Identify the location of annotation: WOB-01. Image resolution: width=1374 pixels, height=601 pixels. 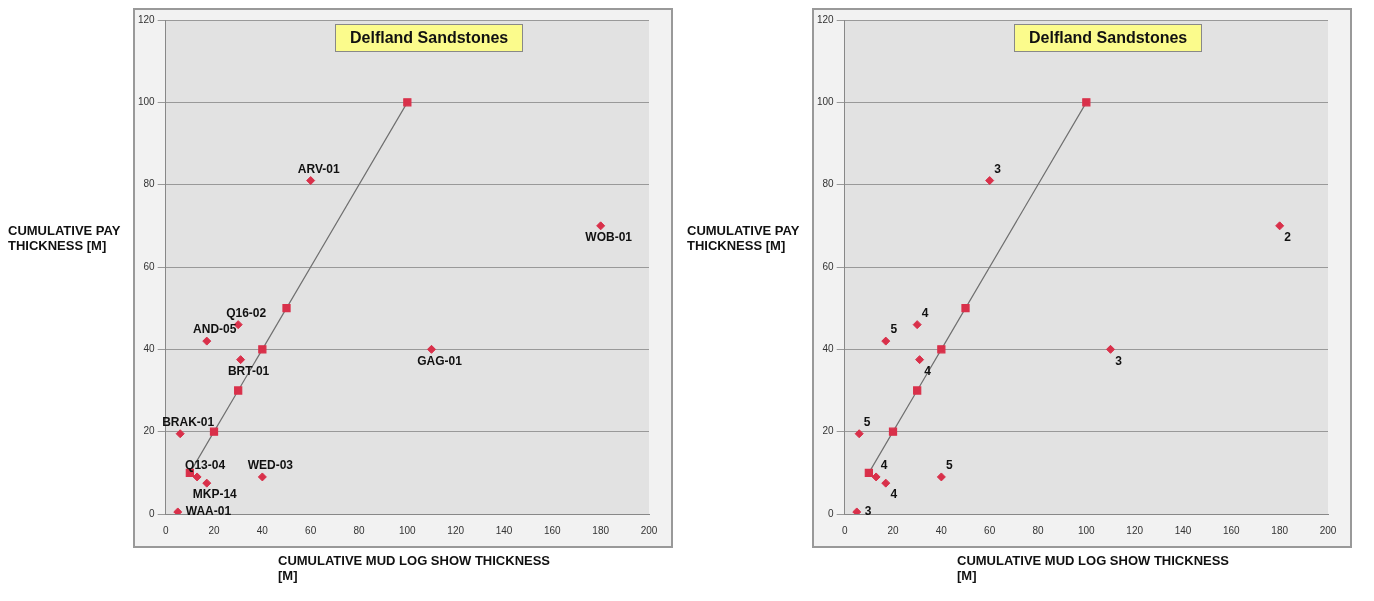
(609, 237).